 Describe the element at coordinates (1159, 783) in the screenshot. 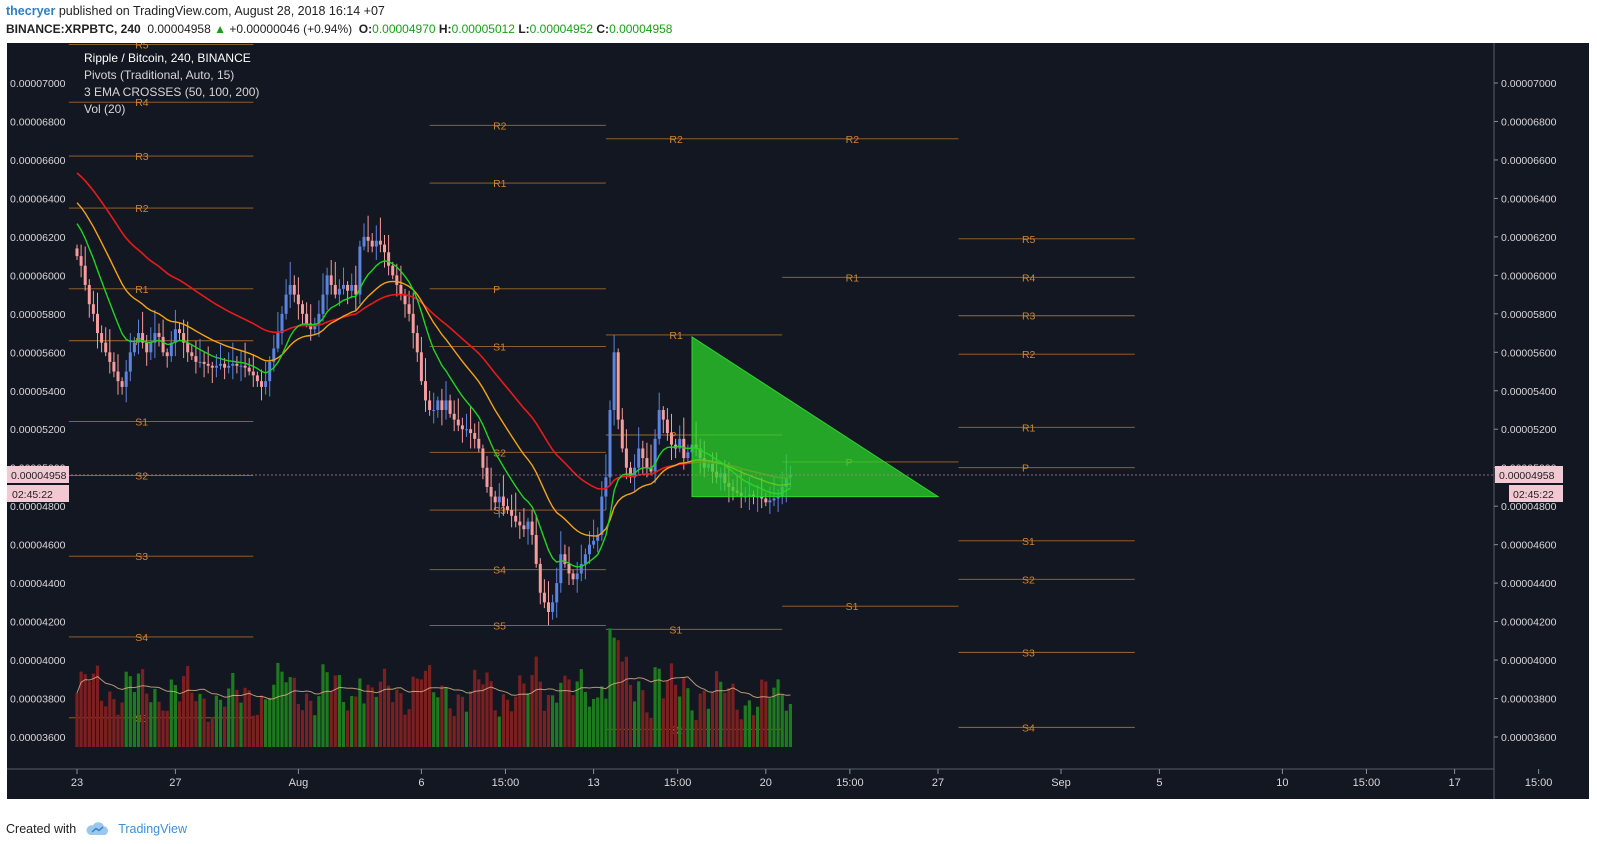

I see `x-tick-label: 5` at that location.